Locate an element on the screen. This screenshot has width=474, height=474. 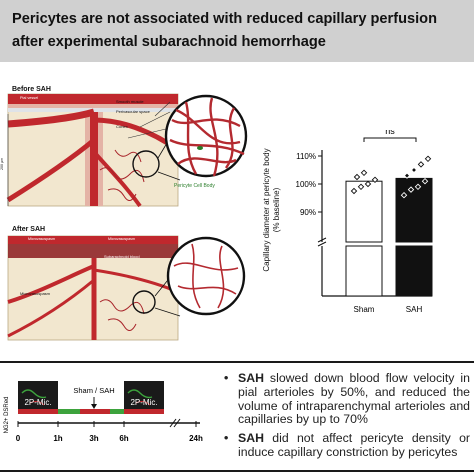
ng2-dsred-label: NG2+ DSRed is located at coordinates (7, 415).